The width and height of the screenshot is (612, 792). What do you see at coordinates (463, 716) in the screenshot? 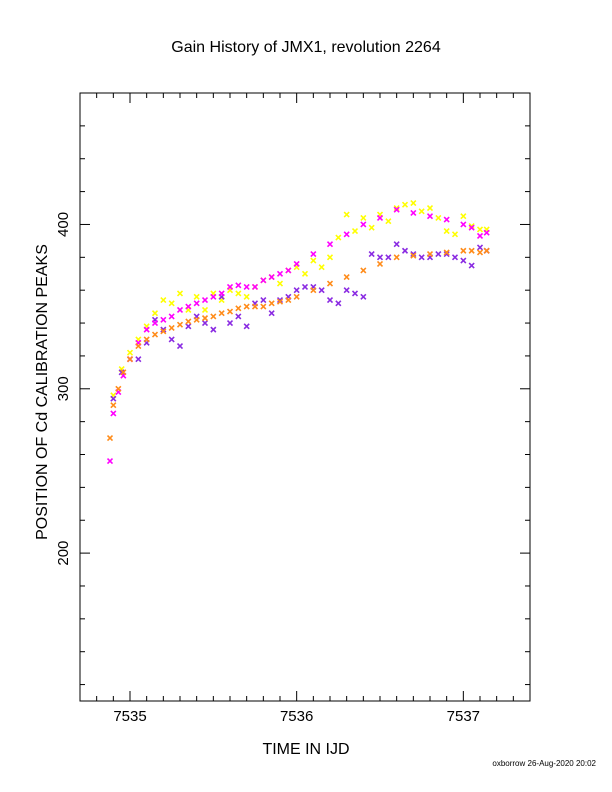
I see `x-tick-label: 7537` at bounding box center [463, 716].